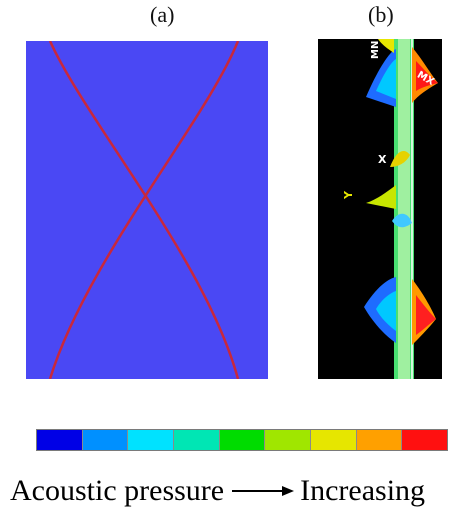 The image size is (474, 519). I want to click on y-axis-marker: Y, so click(348, 195).